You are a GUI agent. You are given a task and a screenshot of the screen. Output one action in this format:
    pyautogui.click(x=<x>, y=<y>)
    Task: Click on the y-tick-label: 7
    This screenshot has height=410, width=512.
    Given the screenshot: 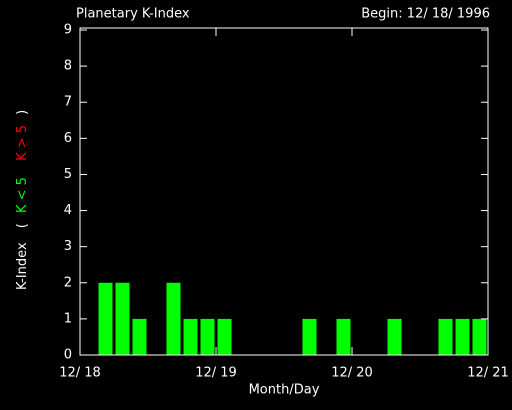 What is the action you would take?
    pyautogui.click(x=68, y=102)
    